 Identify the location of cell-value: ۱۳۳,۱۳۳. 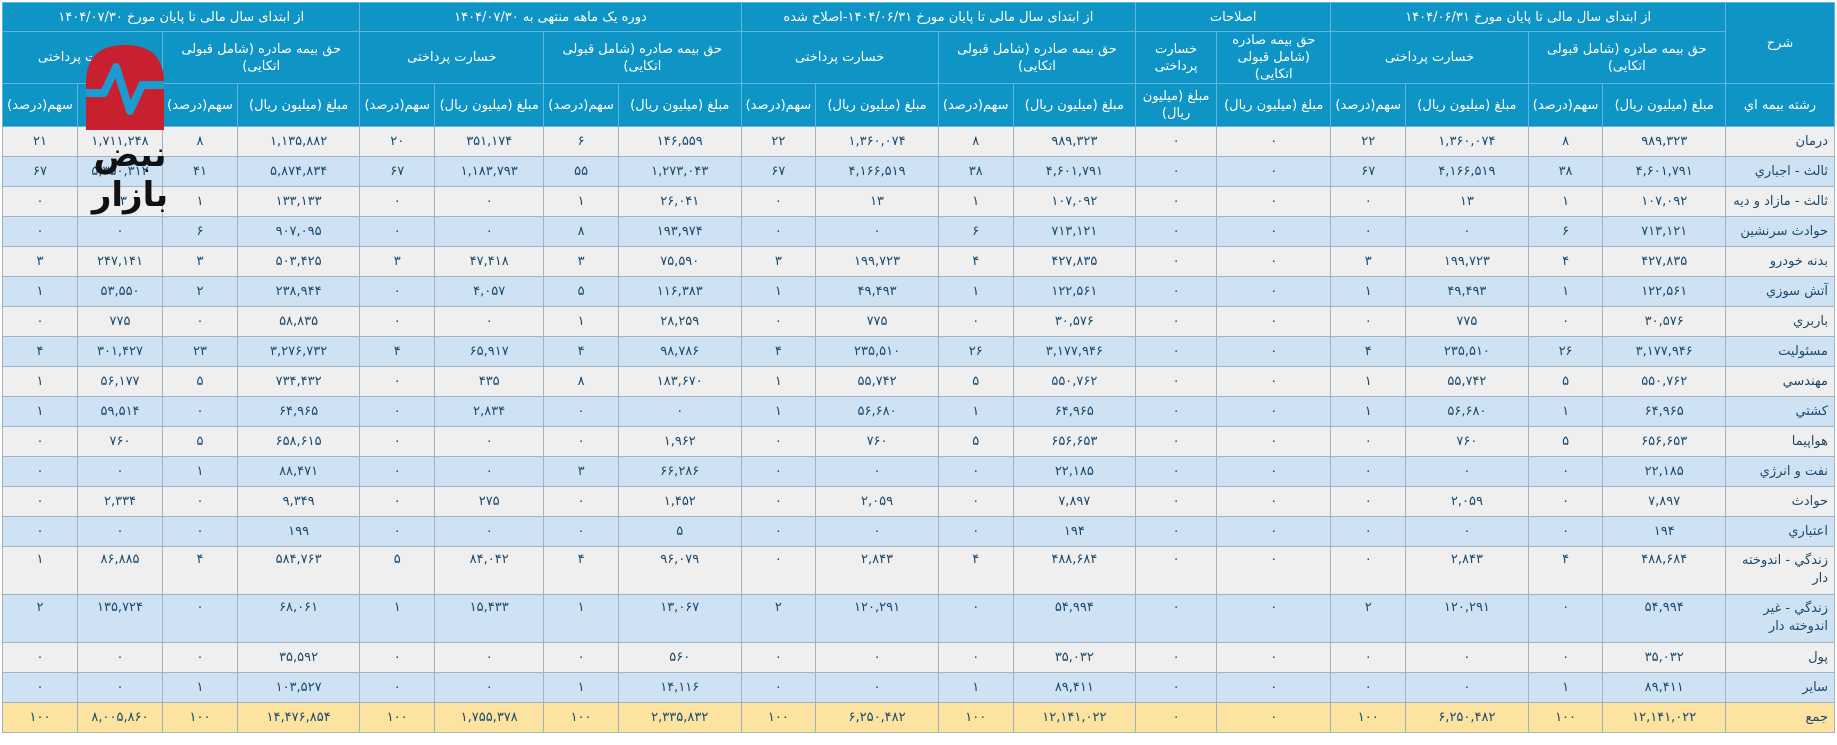
(298, 201).